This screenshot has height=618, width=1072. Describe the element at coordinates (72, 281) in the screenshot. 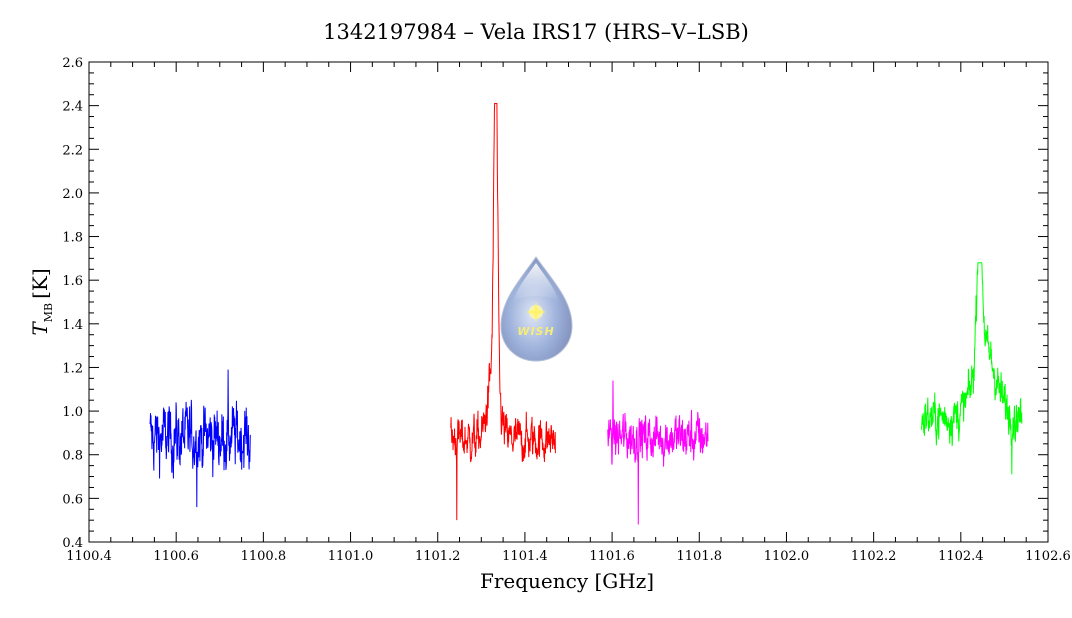

I see `y-tick-label: 1.6` at that location.